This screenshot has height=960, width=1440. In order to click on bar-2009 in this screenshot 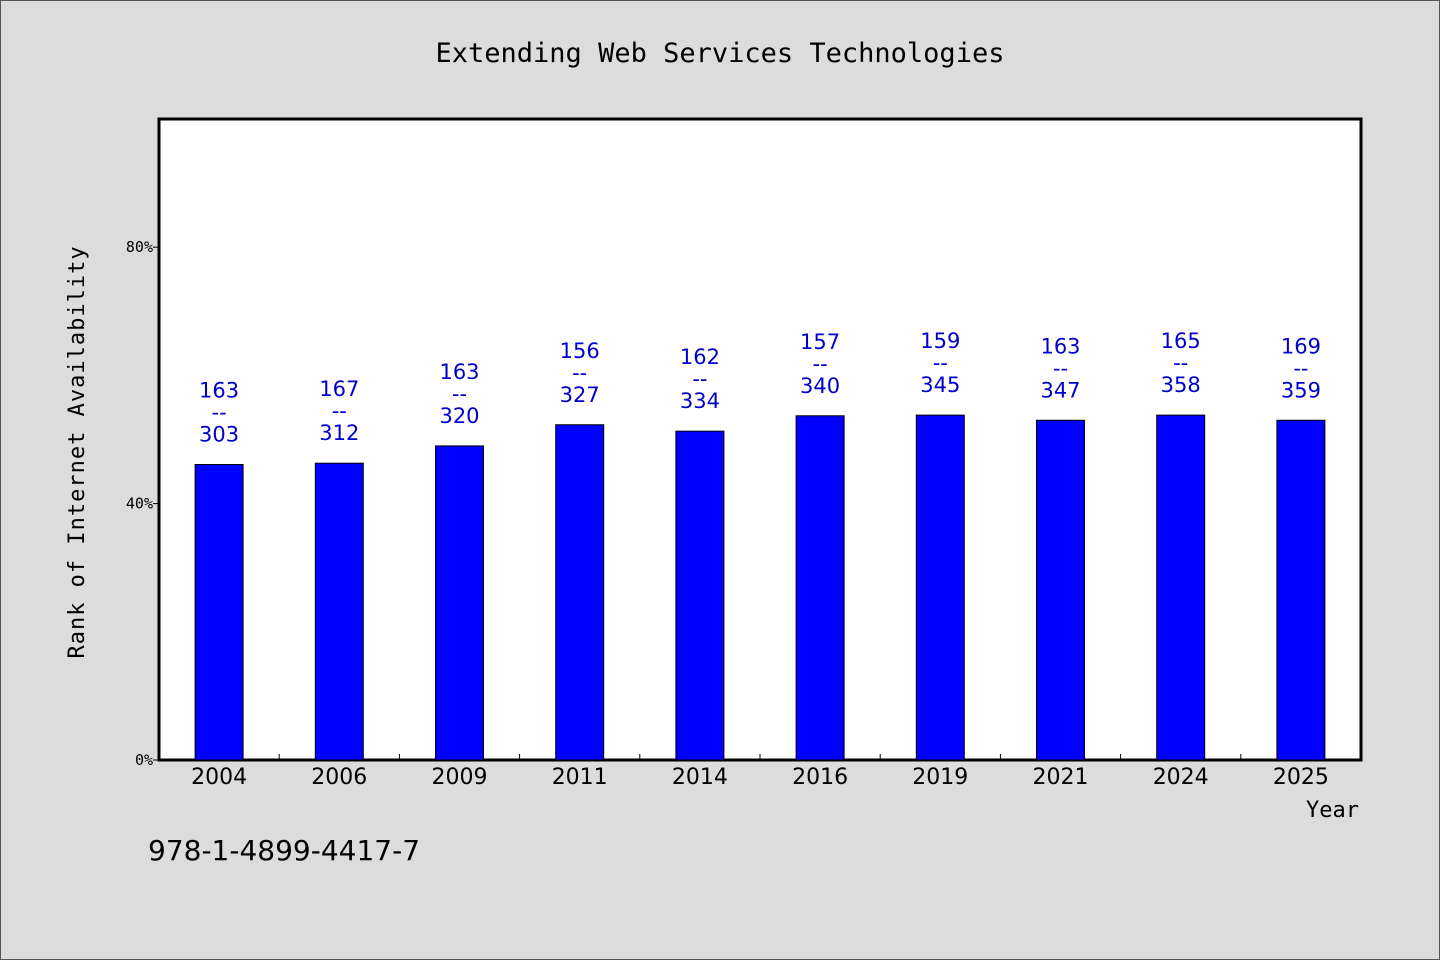, I will do `click(459, 603)`.